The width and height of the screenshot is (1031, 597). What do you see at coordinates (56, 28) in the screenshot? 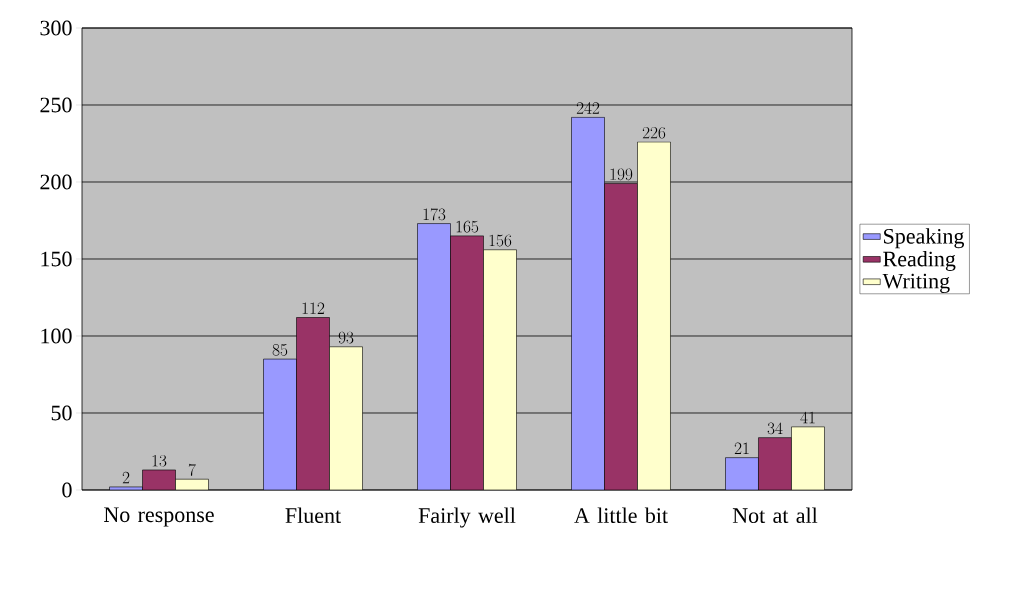
I see `y-tick-label: 300` at bounding box center [56, 28].